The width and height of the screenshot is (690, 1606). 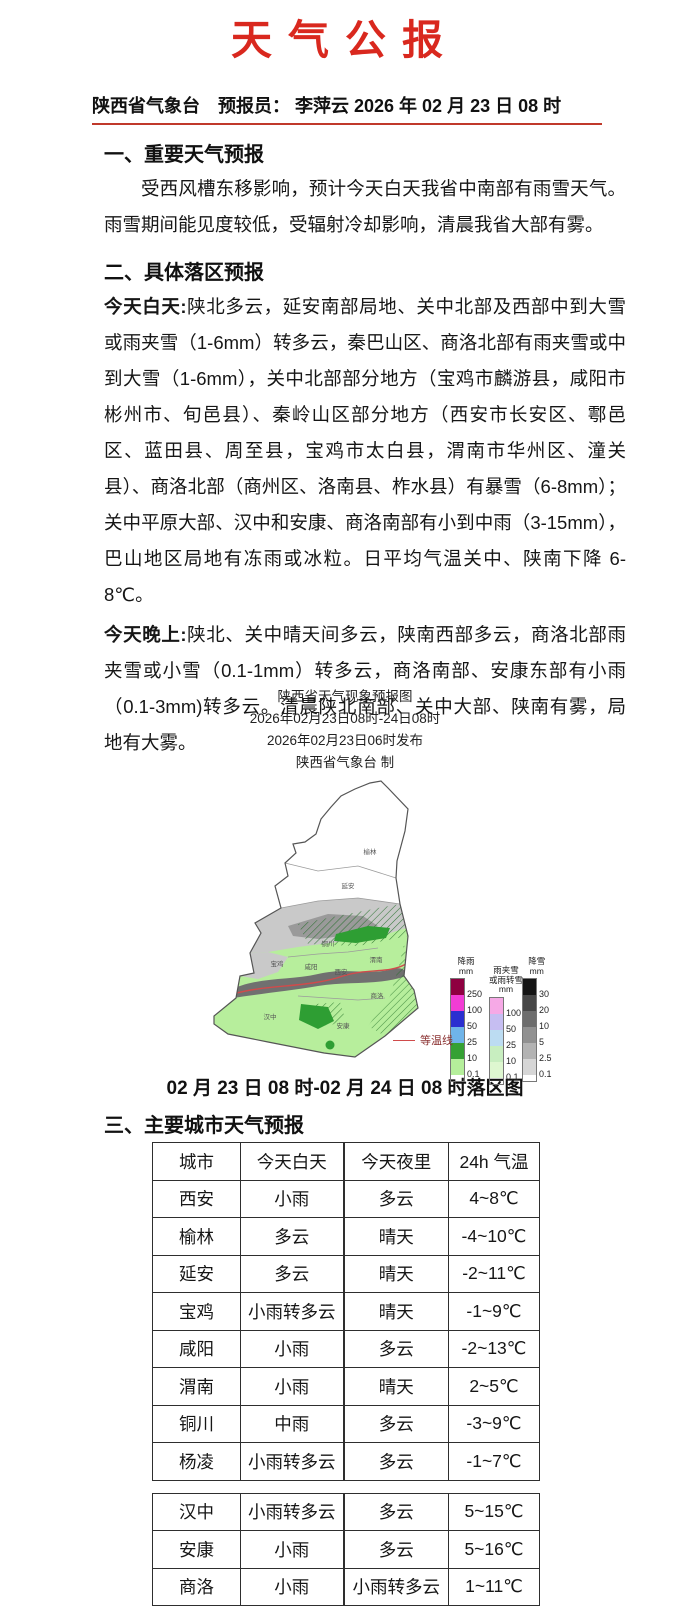 I want to click on map-title-line4: 陕西省气象台 制, so click(x=345, y=763).